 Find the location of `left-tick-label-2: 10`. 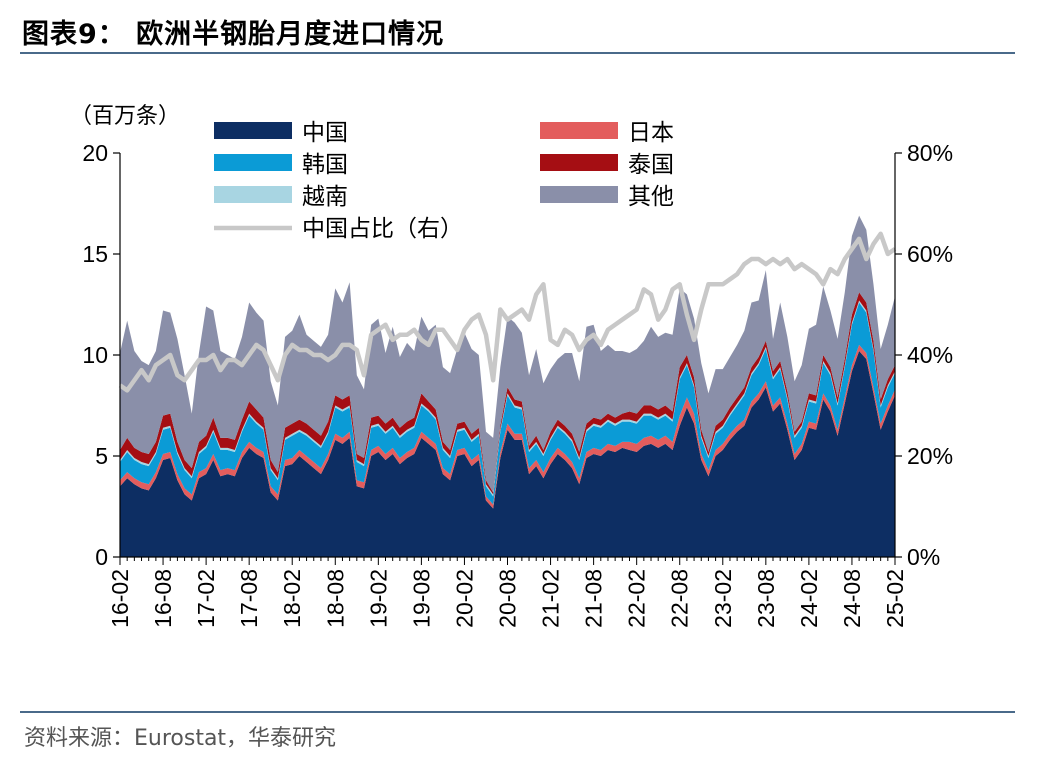

left-tick-label-2: 10 is located at coordinates (95, 355).